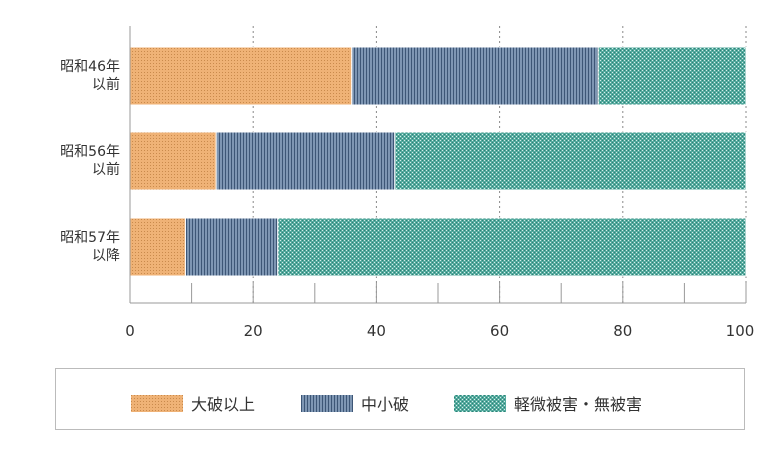 The width and height of the screenshot is (783, 452). What do you see at coordinates (500, 331) in the screenshot?
I see `x-tick-label-60: 60` at bounding box center [500, 331].